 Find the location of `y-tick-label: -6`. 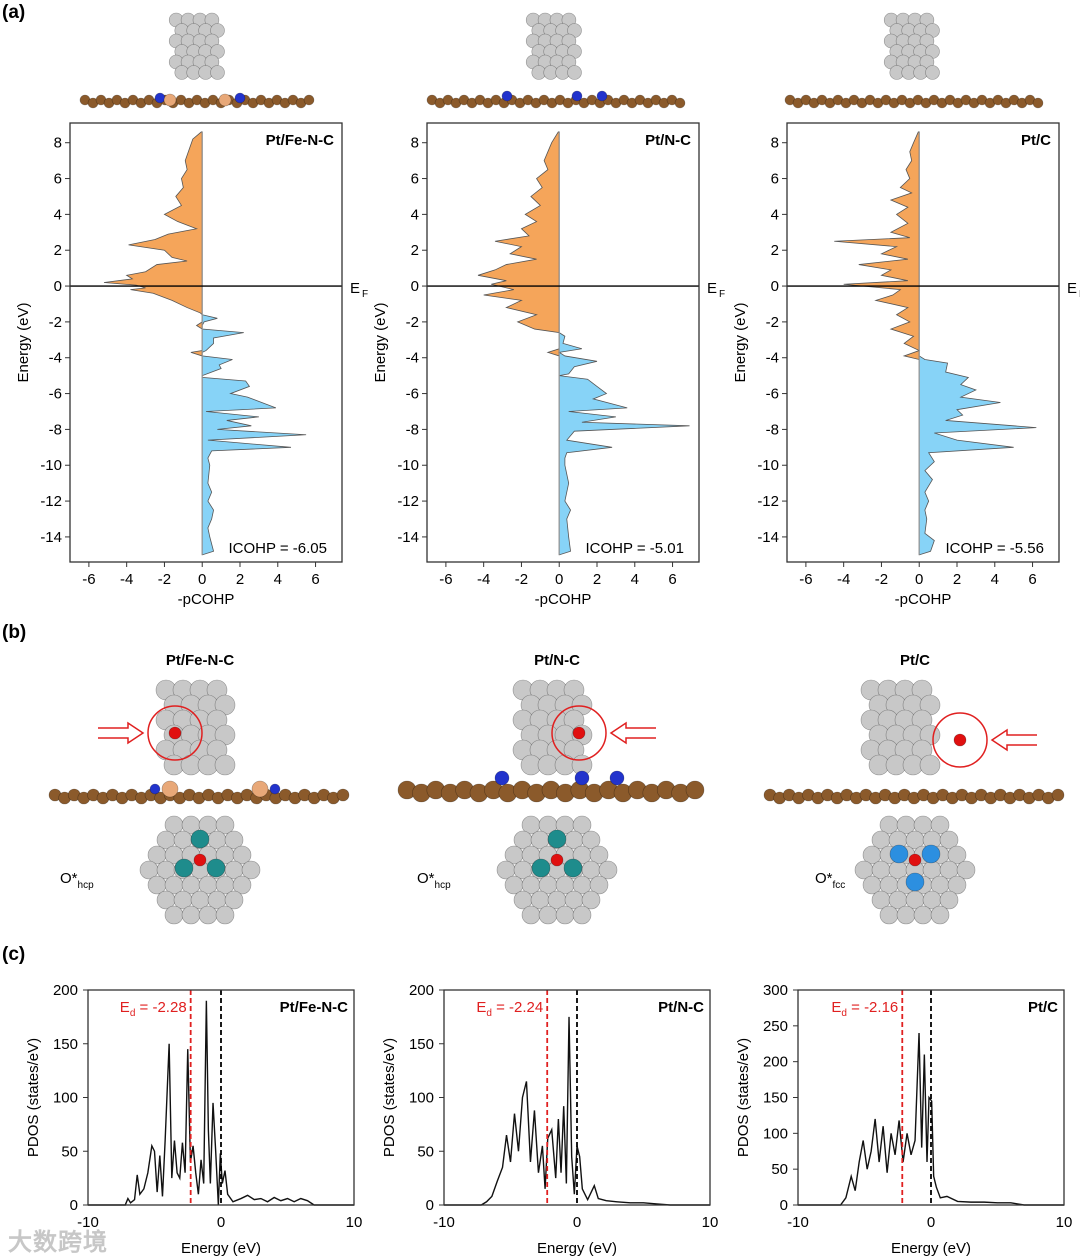

y-tick-label: -6 is located at coordinates (772, 394).